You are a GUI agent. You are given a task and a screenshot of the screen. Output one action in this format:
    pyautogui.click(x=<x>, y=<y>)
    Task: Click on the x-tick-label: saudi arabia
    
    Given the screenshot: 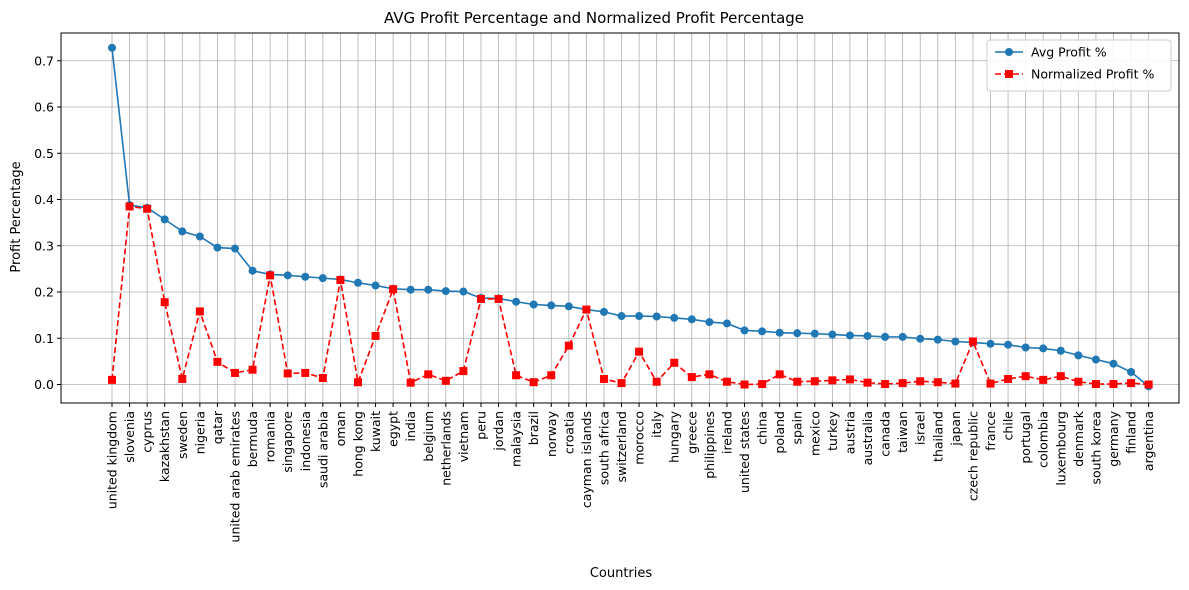 What is the action you would take?
    pyautogui.click(x=322, y=449)
    